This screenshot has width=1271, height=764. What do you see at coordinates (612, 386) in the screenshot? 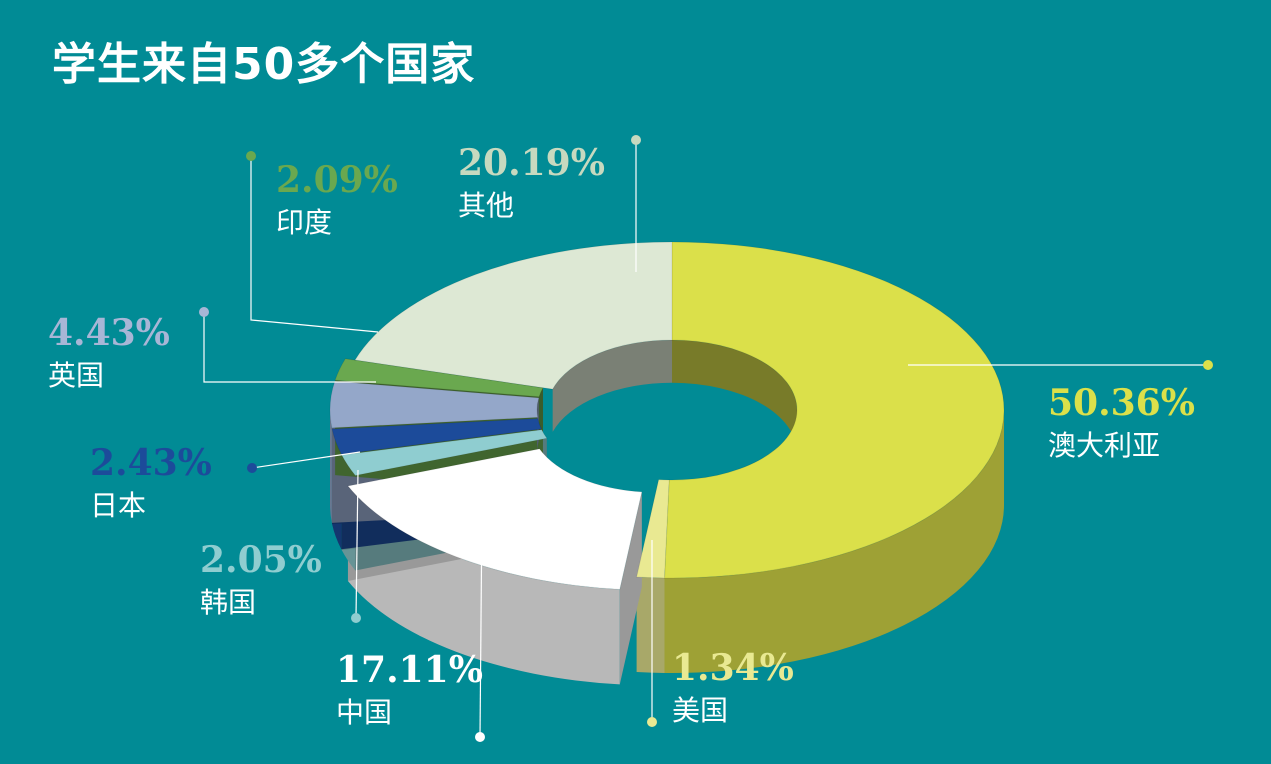
I see `slice-7-inner-wall` at bounding box center [612, 386].